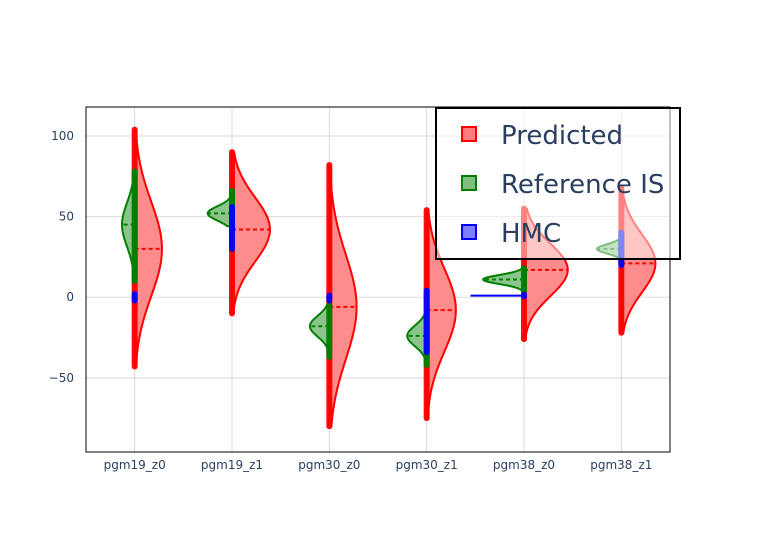 This screenshot has width=761, height=545. Describe the element at coordinates (531, 234) in the screenshot. I see `legend-label-hmc: HMC` at that location.